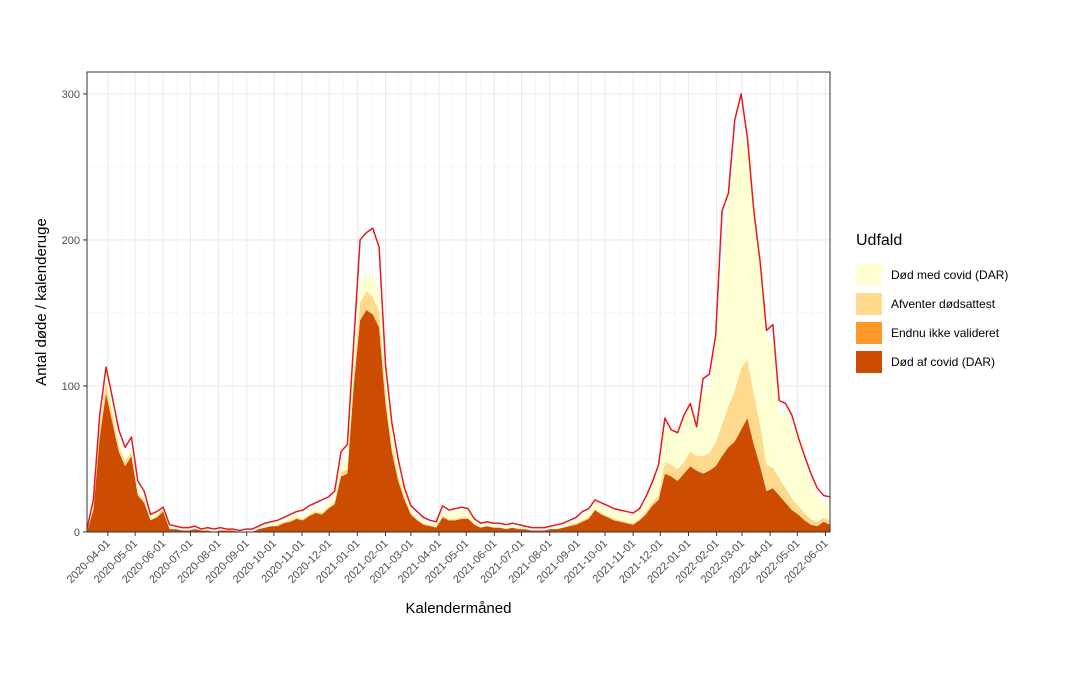 This screenshot has height=673, width=1089. Describe the element at coordinates (943, 303) in the screenshot. I see `legend-label: Afventer dødsattest` at that location.